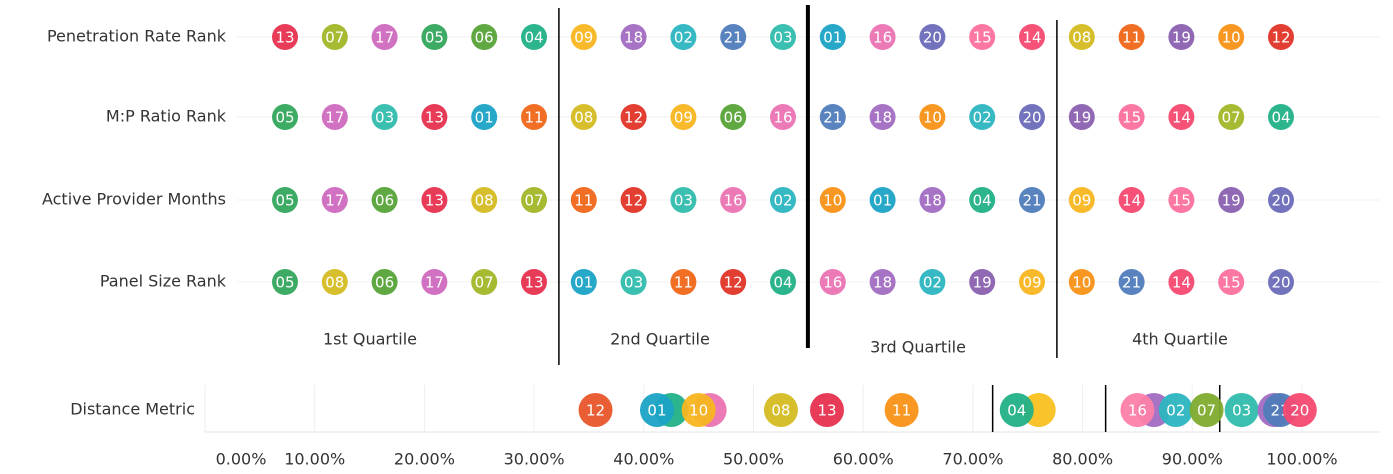  I want to click on dot-label: 05, so click(434, 38).